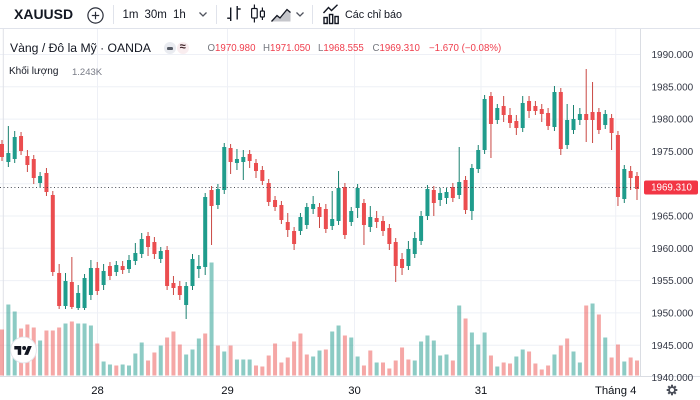  Describe the element at coordinates (673, 281) in the screenshot. I see `svg-text: 1955.000` at that location.